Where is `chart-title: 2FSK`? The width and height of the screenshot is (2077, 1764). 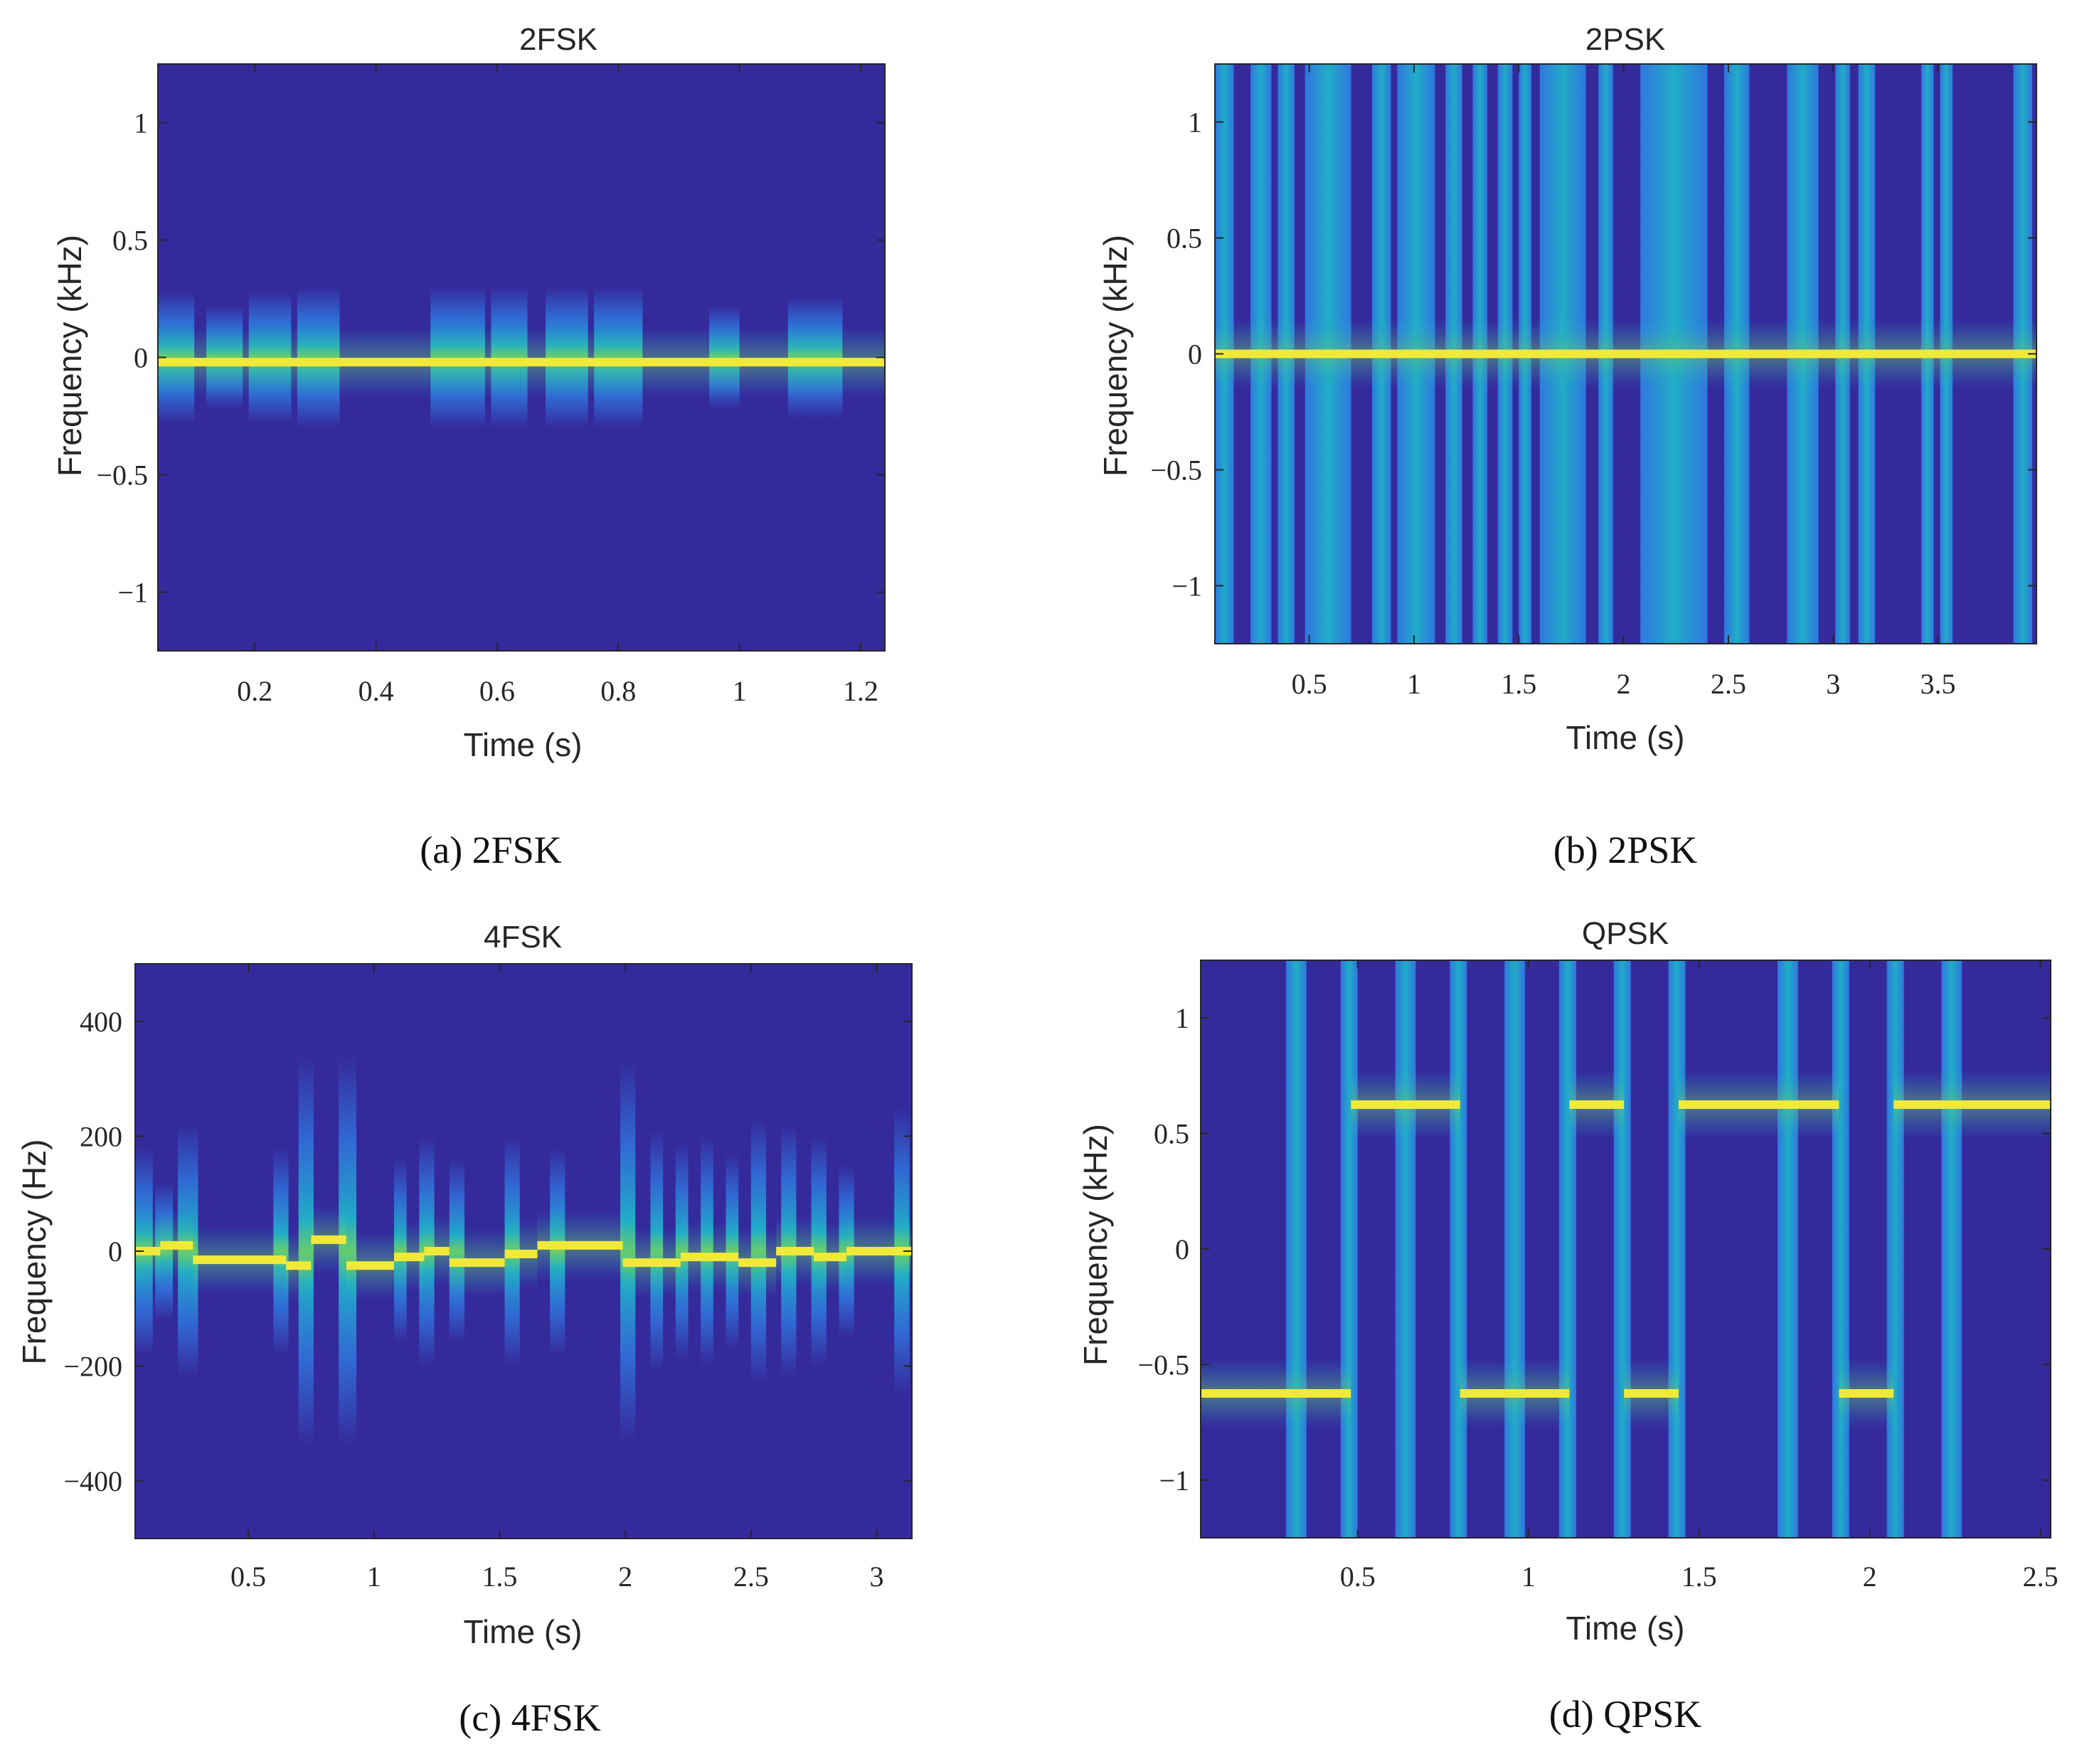 chart-title: 2FSK is located at coordinates (558, 40).